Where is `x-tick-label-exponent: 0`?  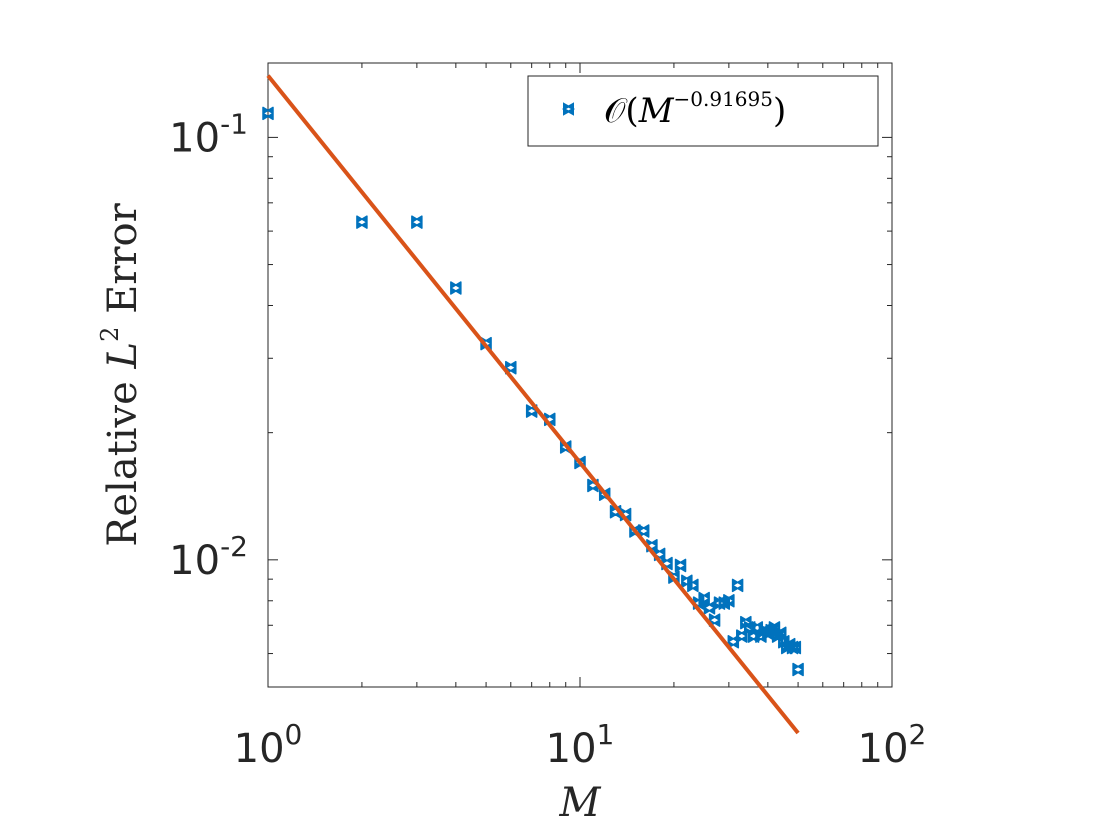 x-tick-label-exponent: 0 is located at coordinates (294, 734).